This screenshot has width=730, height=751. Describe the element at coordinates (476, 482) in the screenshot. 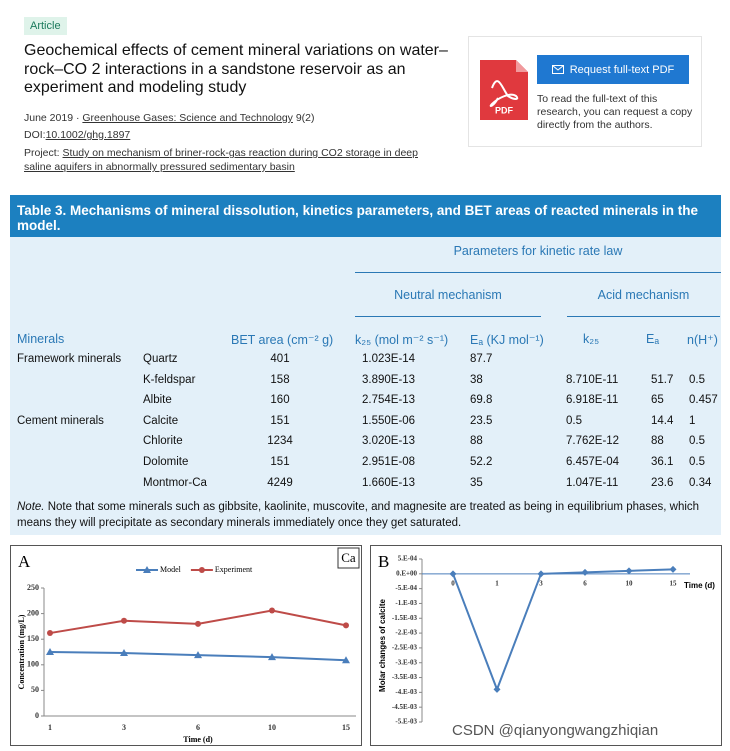

I see `table-cell: 35` at that location.